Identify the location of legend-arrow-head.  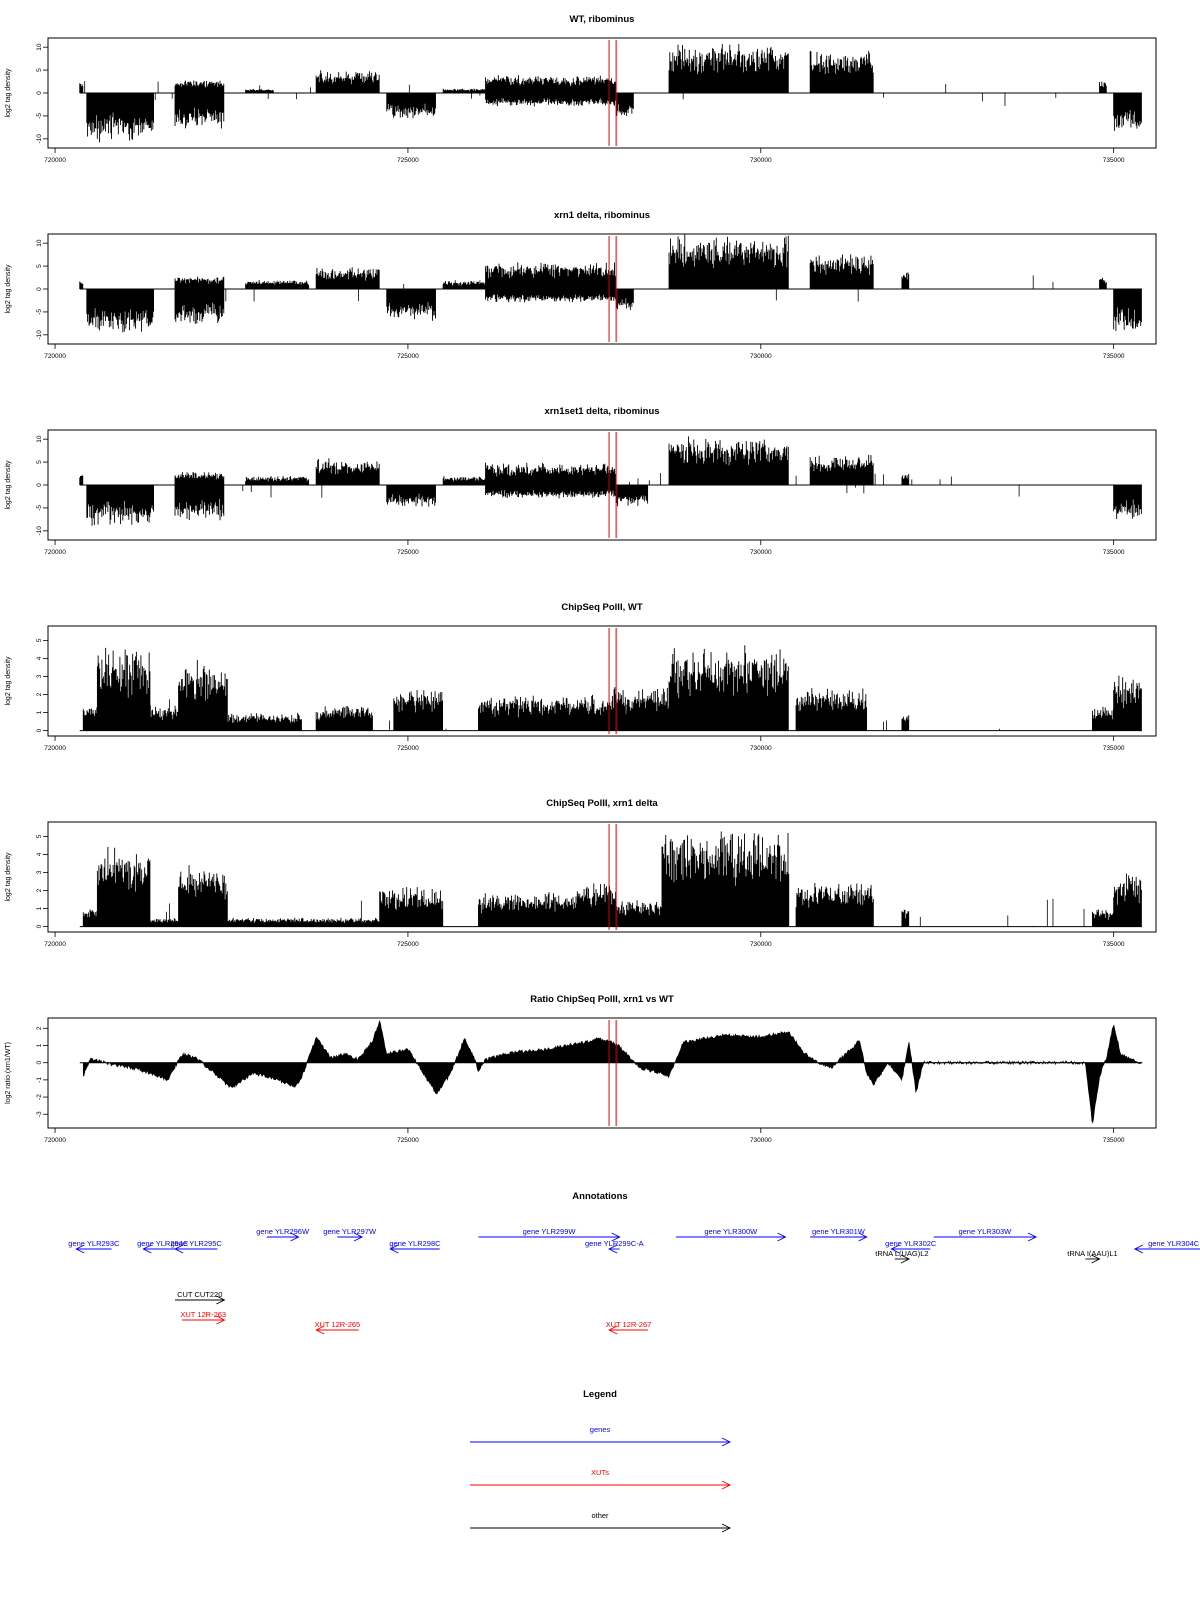
(726, 1485).